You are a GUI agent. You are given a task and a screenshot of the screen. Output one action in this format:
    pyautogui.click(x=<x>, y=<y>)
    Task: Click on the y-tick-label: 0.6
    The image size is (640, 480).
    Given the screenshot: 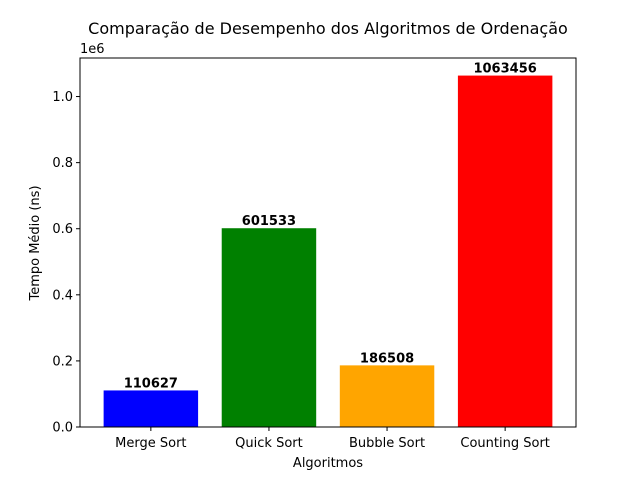 What is the action you would take?
    pyautogui.click(x=62, y=229)
    